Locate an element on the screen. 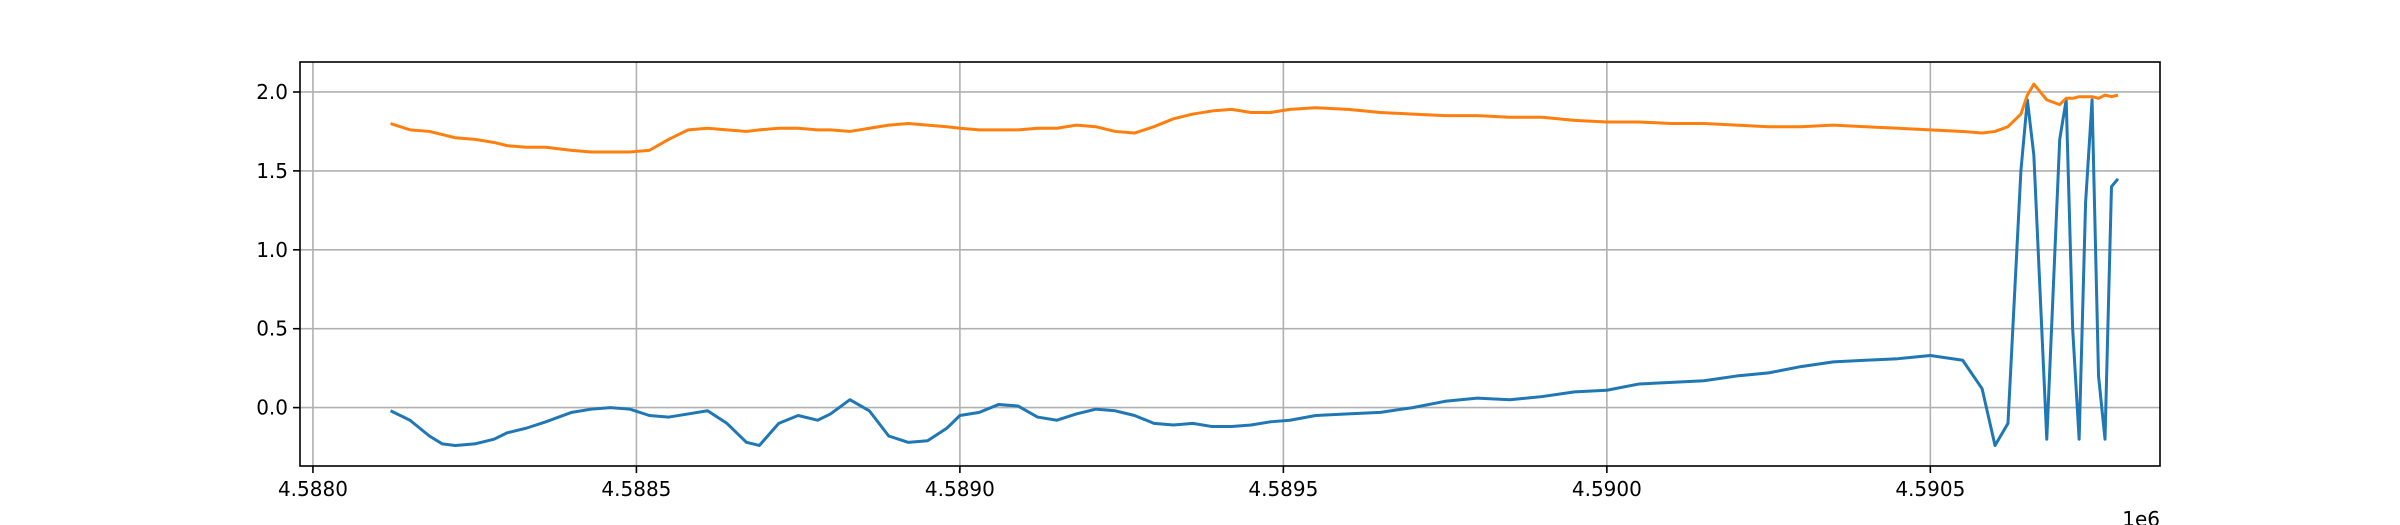 This screenshot has width=2400, height=525. x-tick-label: 4.5880 is located at coordinates (313, 489).